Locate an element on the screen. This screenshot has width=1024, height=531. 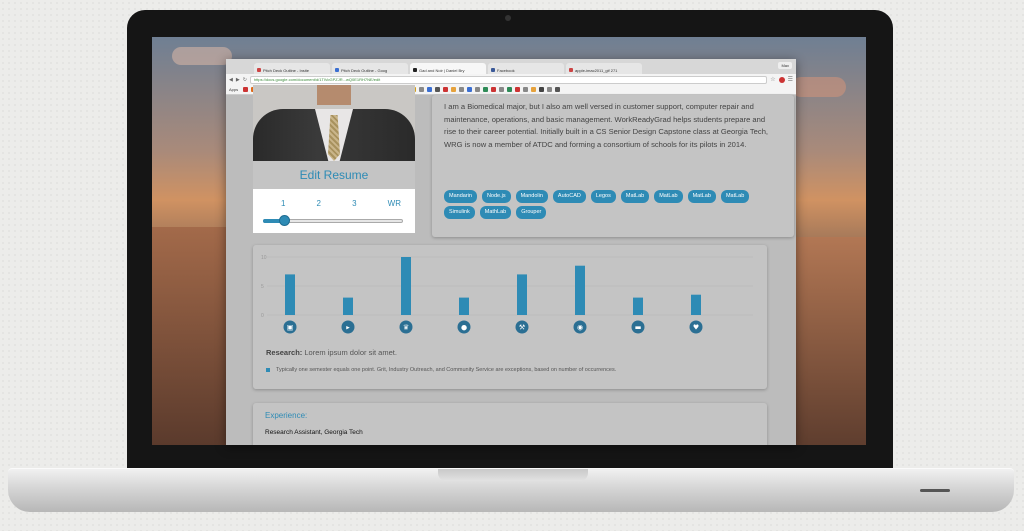
lightbulb-icon-glyph: ● is located at coordinates (464, 328).